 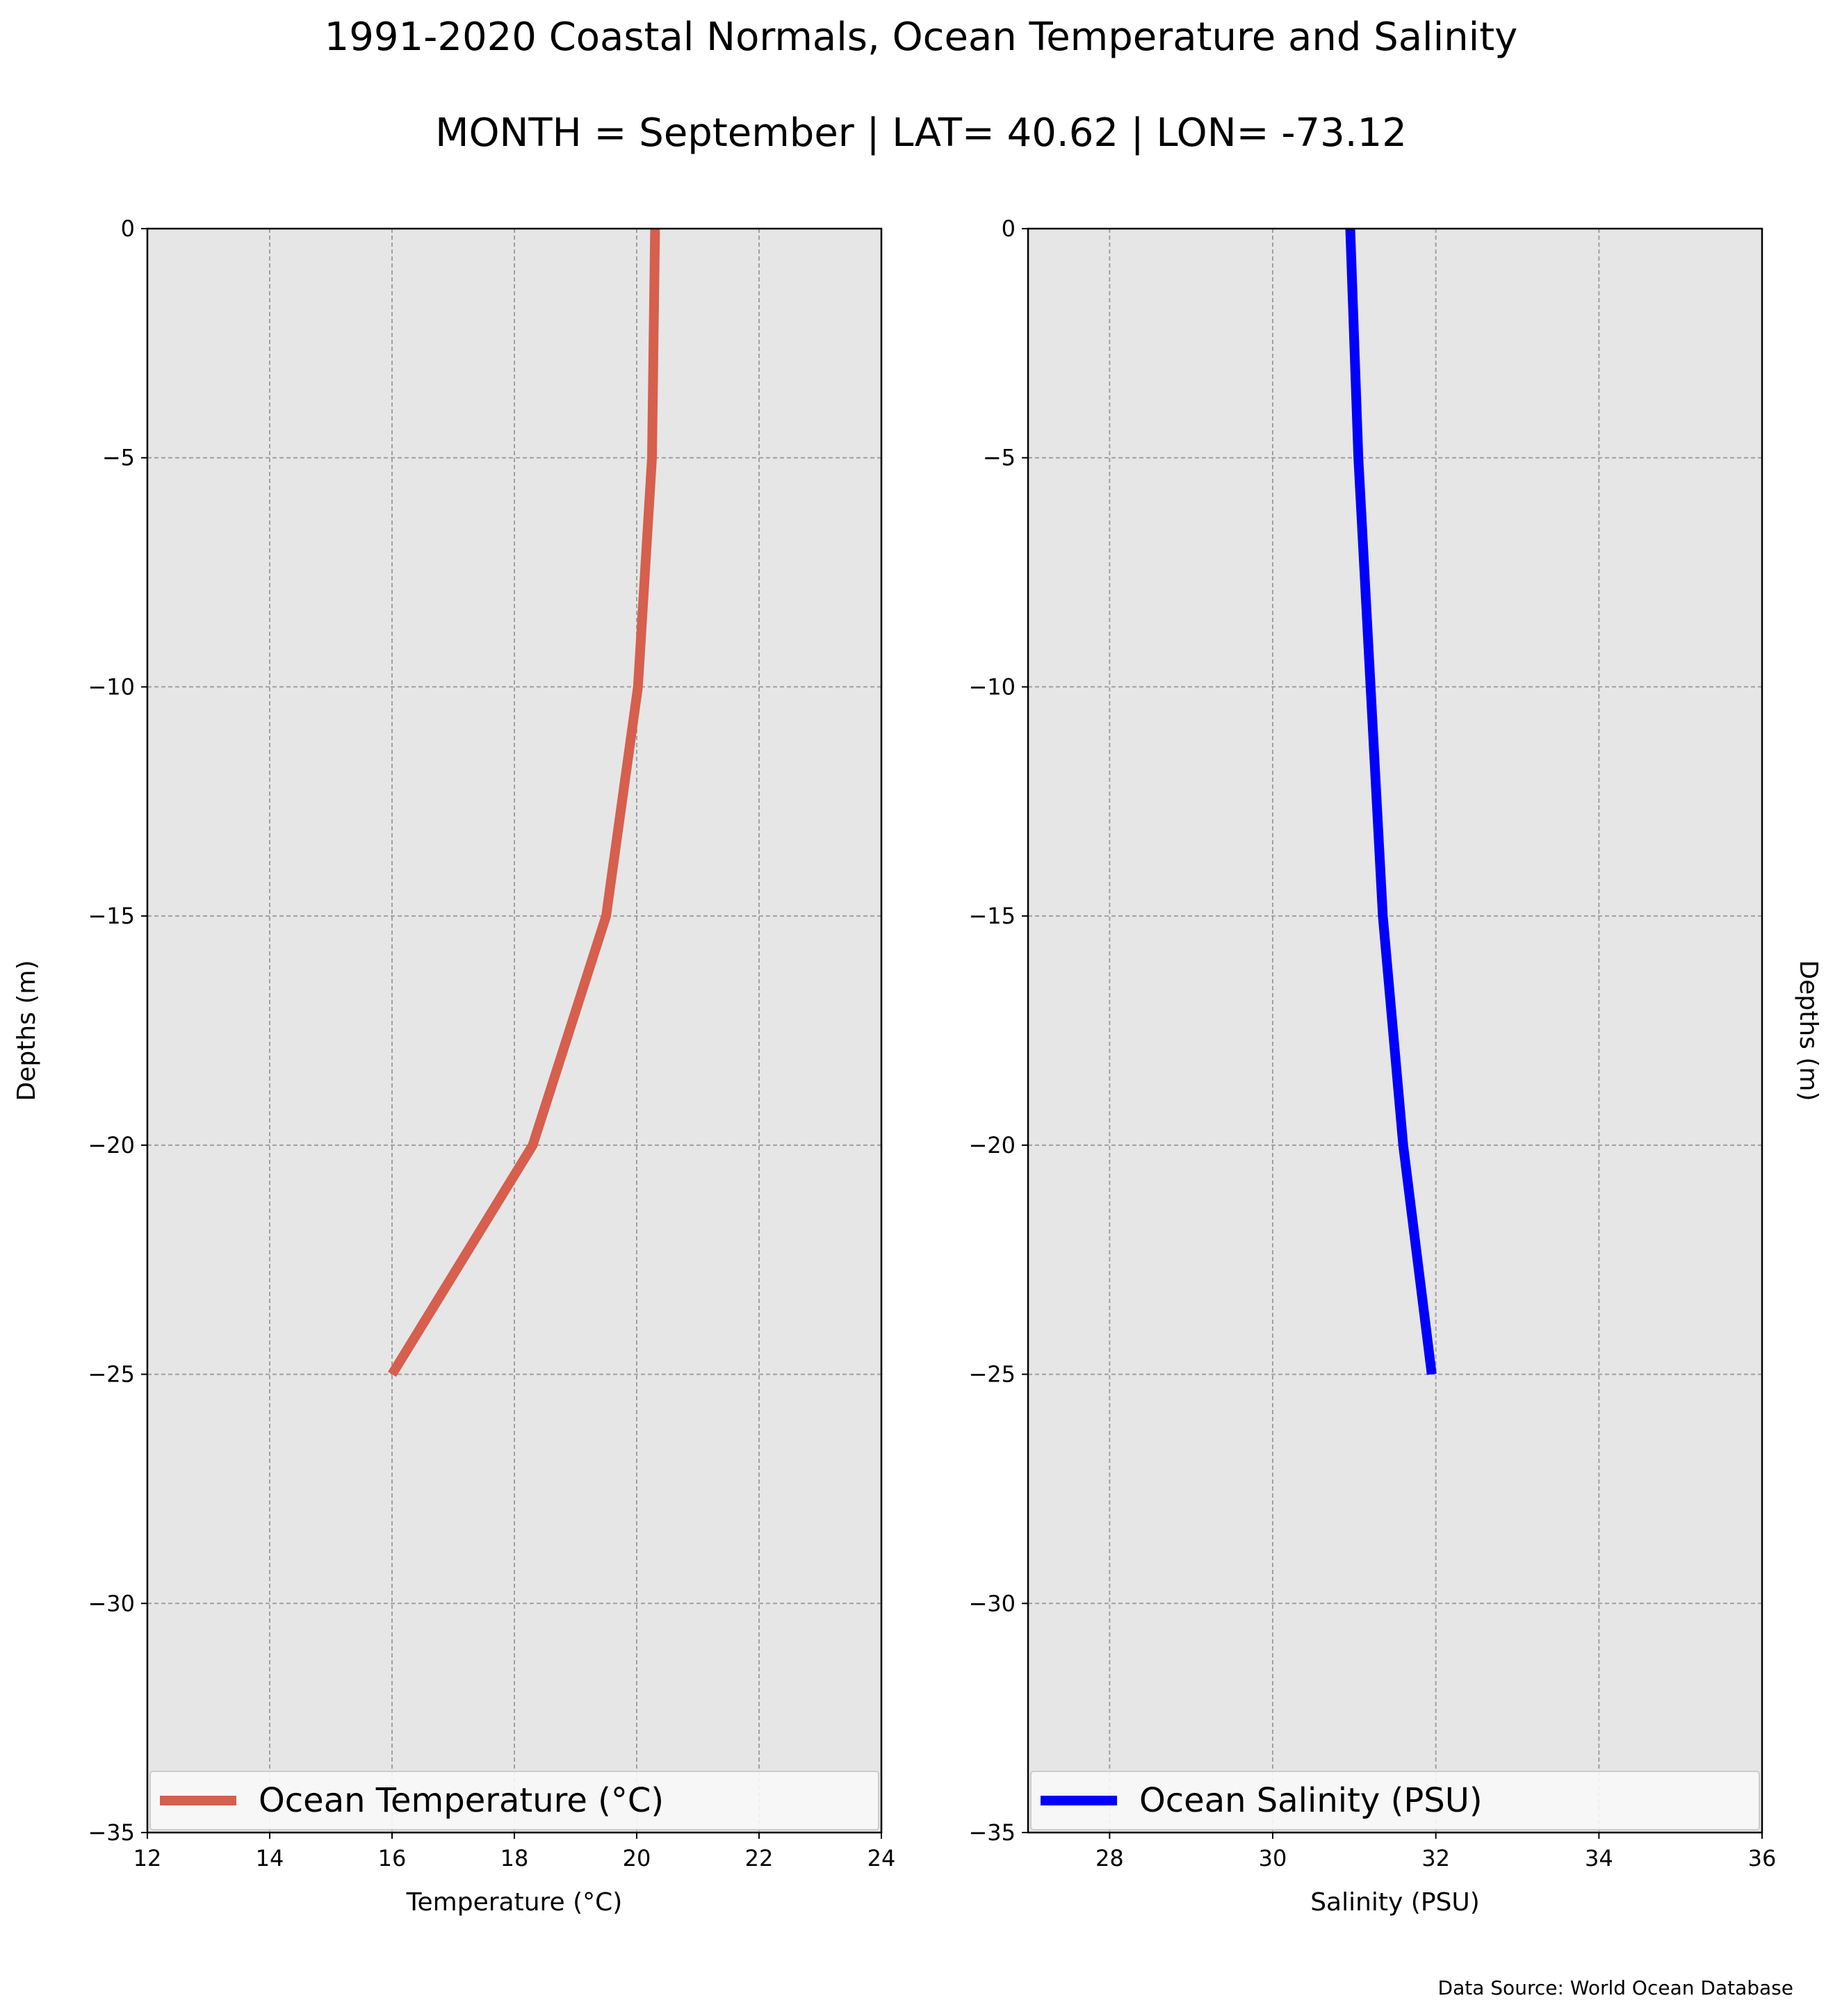 What do you see at coordinates (1599, 1858) in the screenshot?
I see `x-tick-label: 34` at bounding box center [1599, 1858].